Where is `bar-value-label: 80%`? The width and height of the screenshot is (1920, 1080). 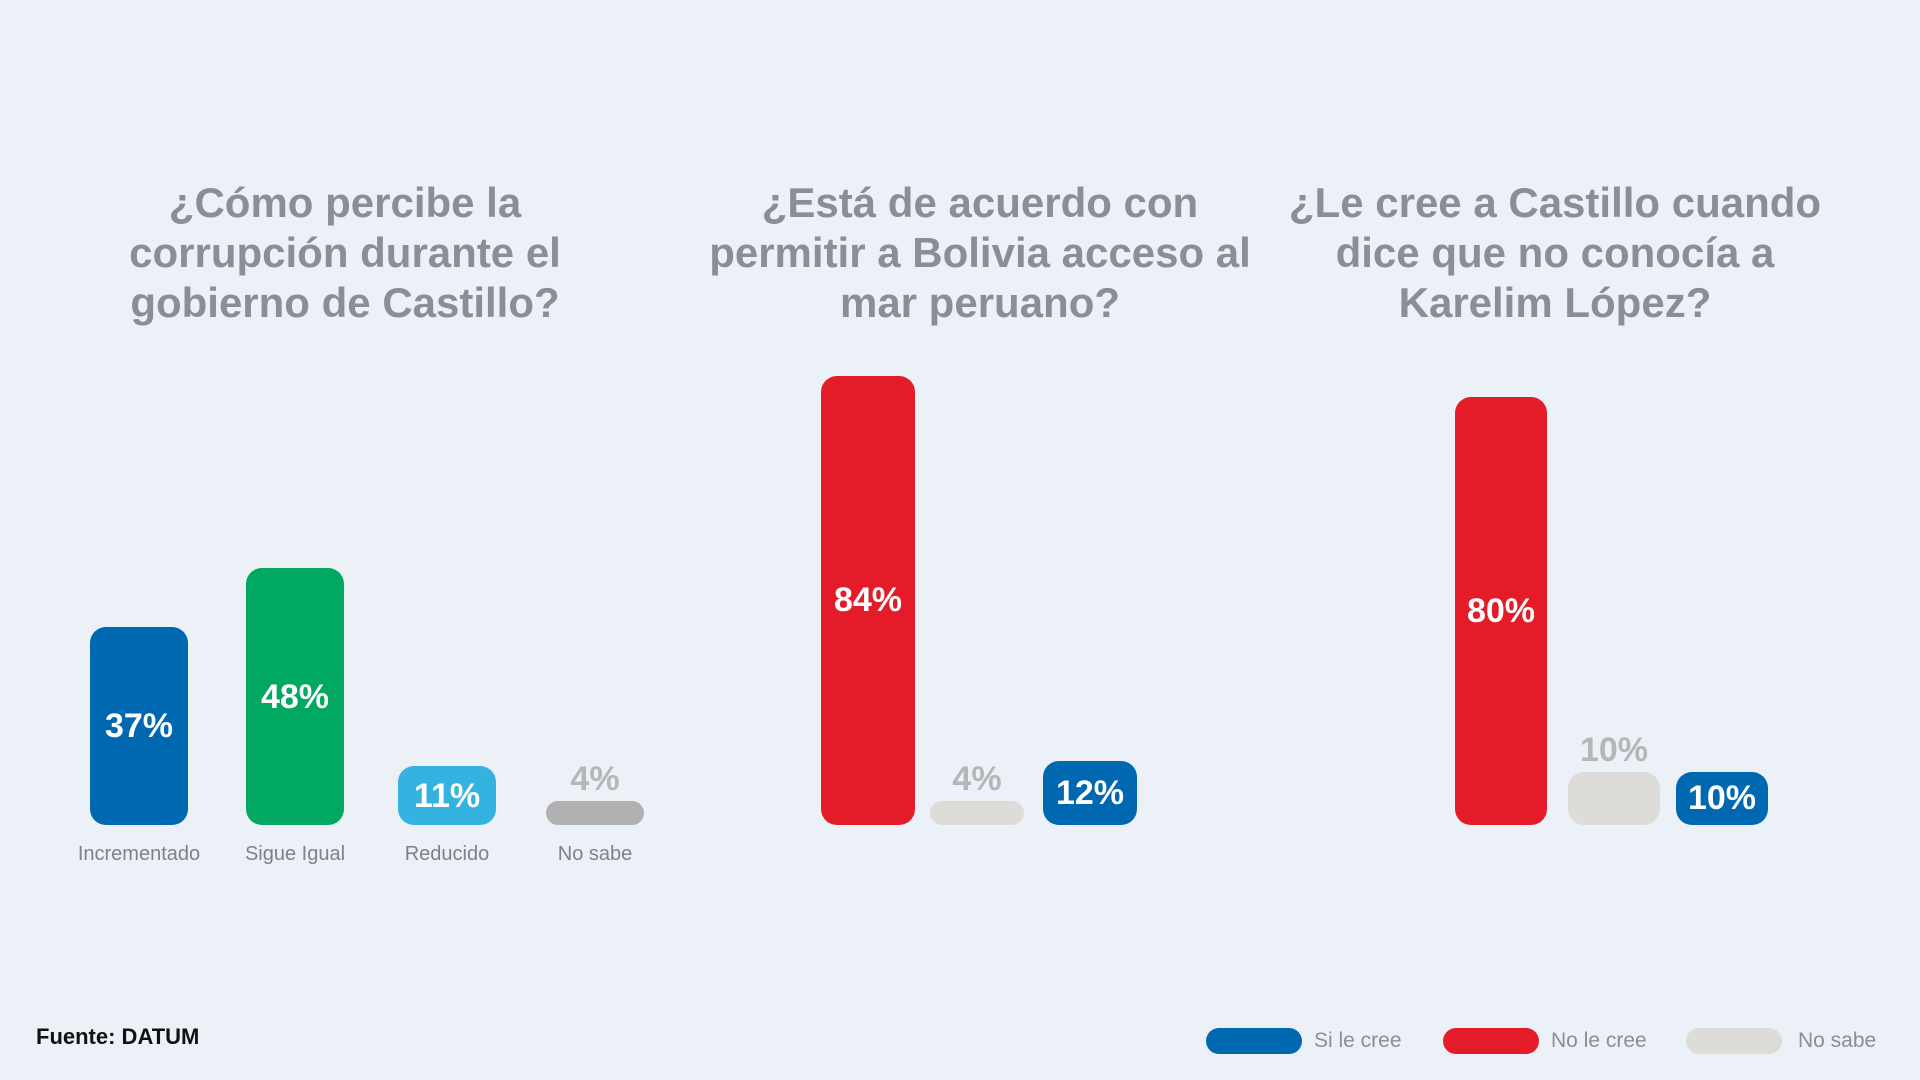
bar-value-label: 80% is located at coordinates (1501, 611).